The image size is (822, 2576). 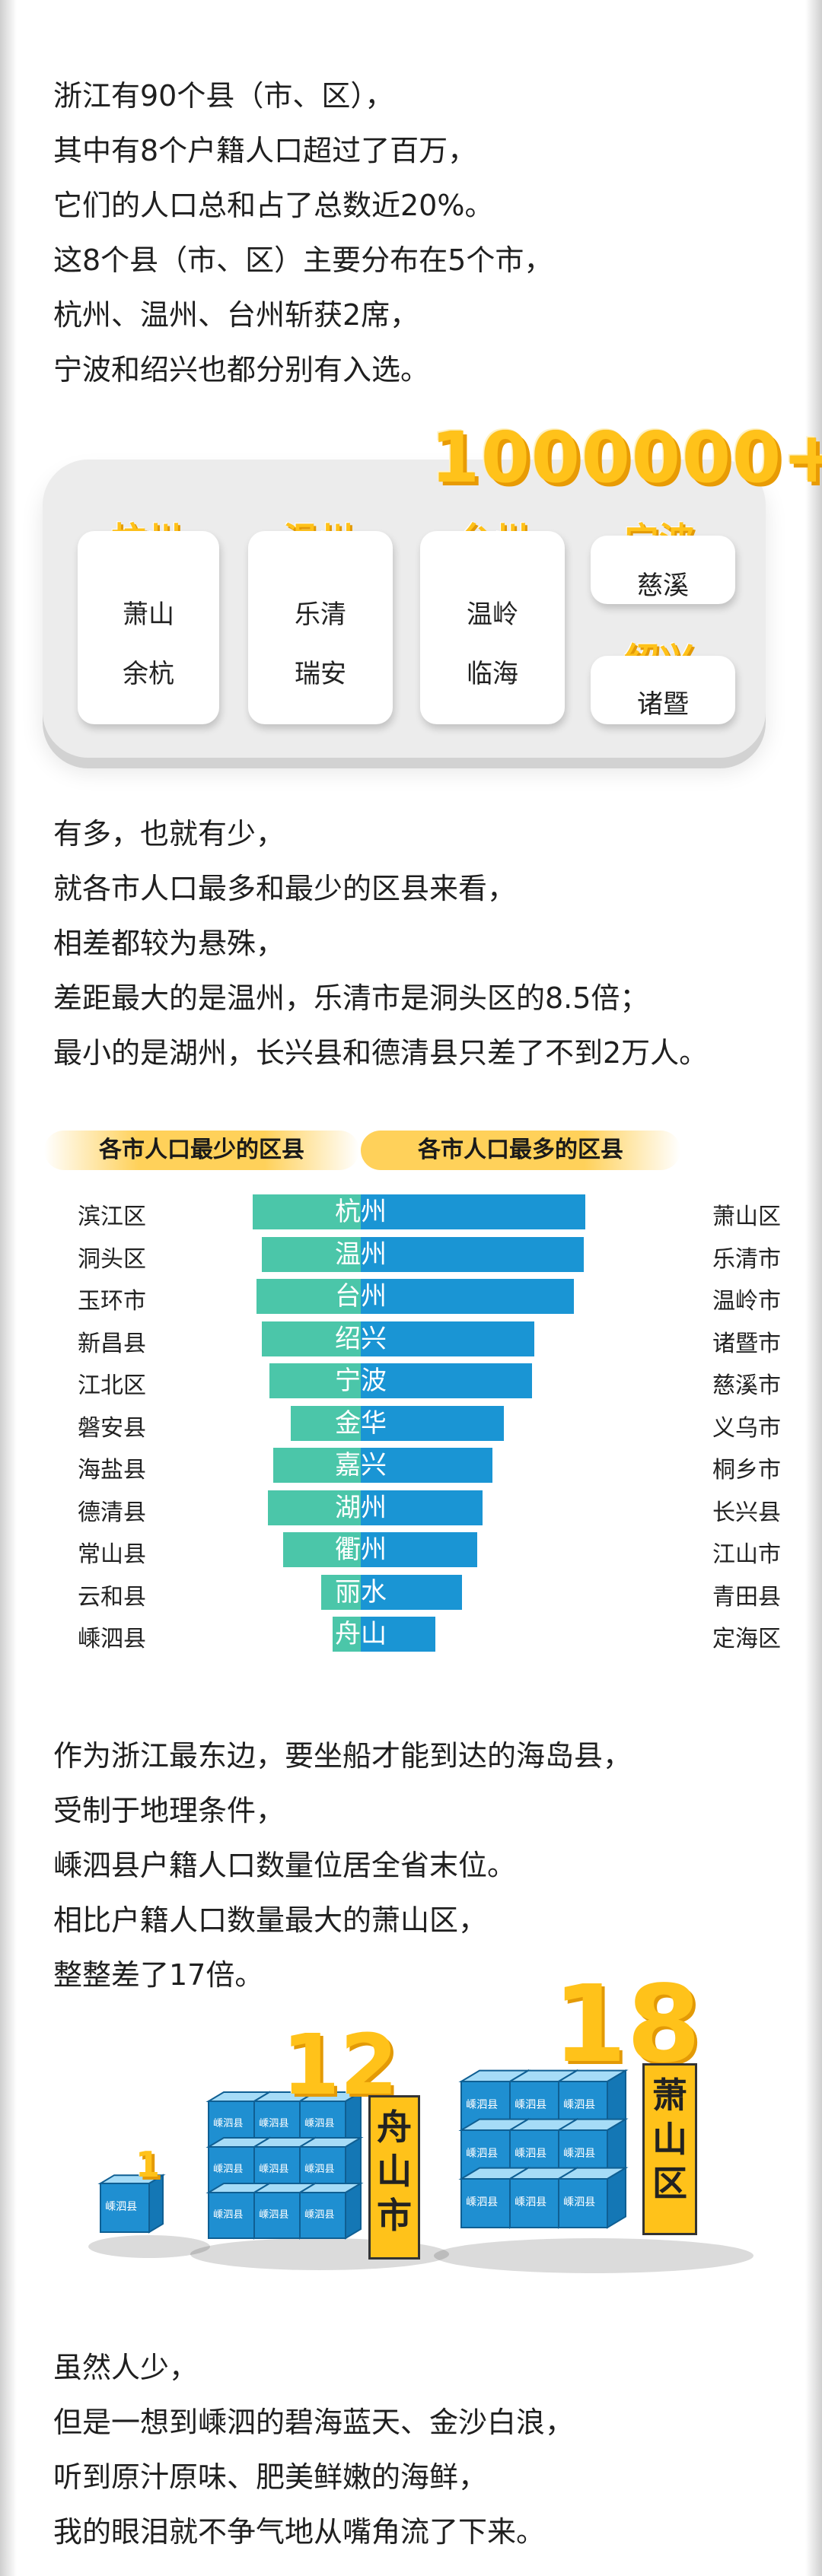 I want to click on legend-min-pill: 各市人口最少的区县, so click(x=201, y=1150).